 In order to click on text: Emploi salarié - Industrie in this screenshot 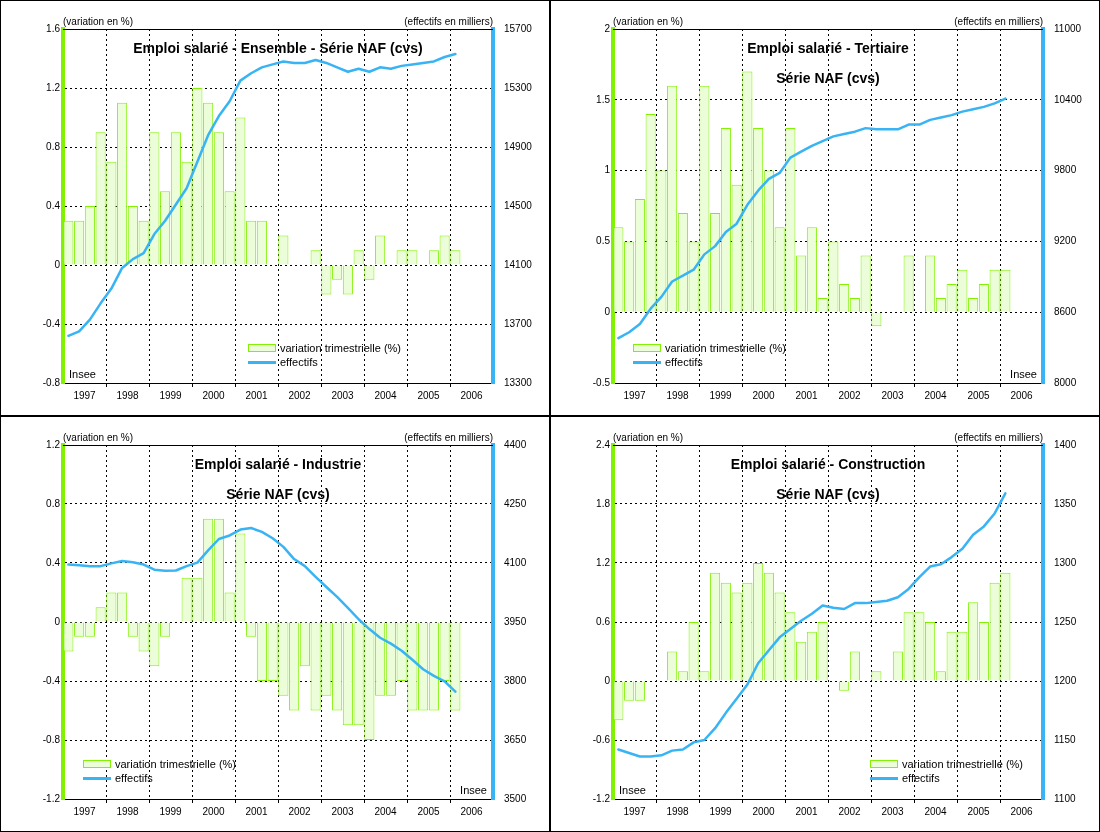, I will do `click(278, 463)`.